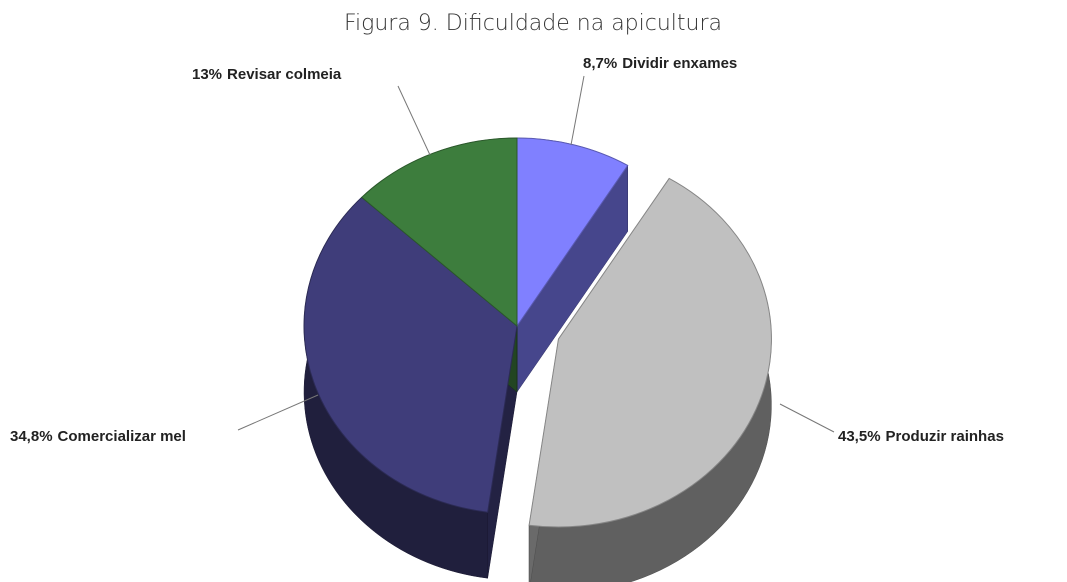 The image size is (1067, 582). What do you see at coordinates (859, 436) in the screenshot?
I see `value-label: 43,5%` at bounding box center [859, 436].